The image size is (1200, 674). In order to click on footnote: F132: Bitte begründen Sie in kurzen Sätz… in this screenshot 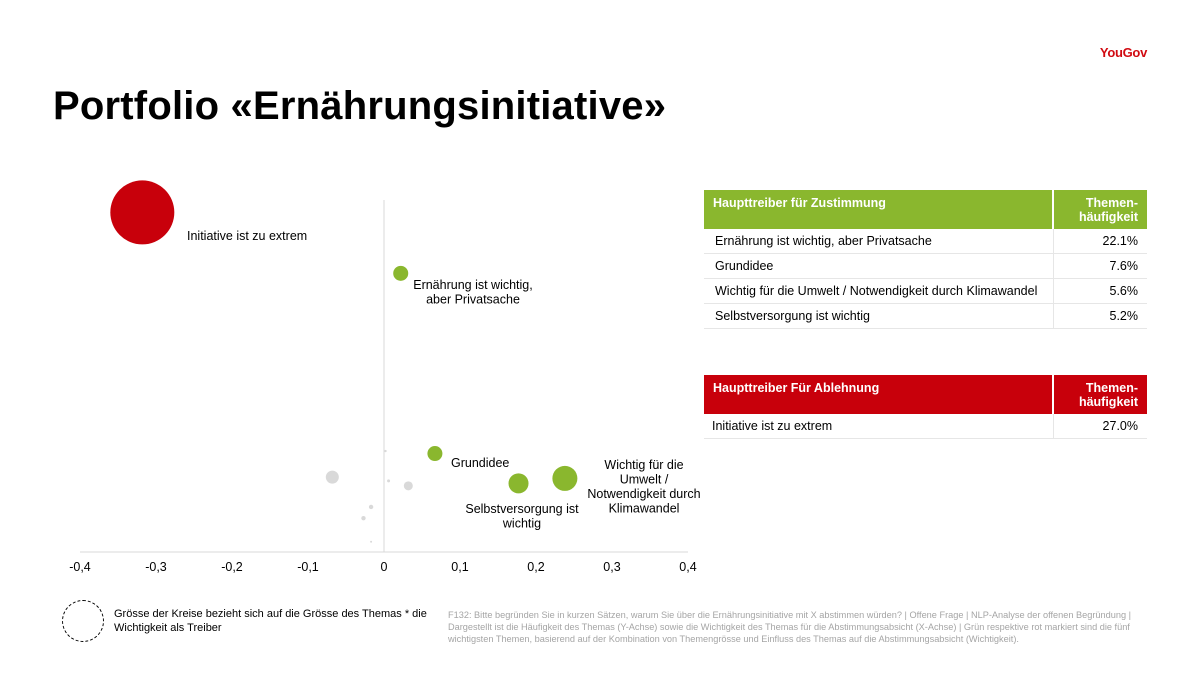, I will do `click(789, 627)`.